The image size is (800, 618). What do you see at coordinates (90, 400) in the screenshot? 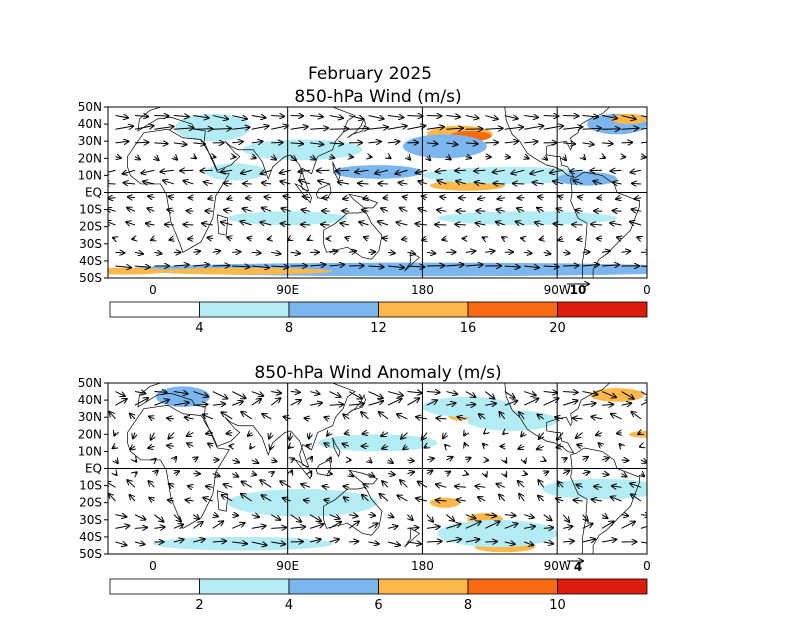
I see `latitude-label: 40N` at bounding box center [90, 400].